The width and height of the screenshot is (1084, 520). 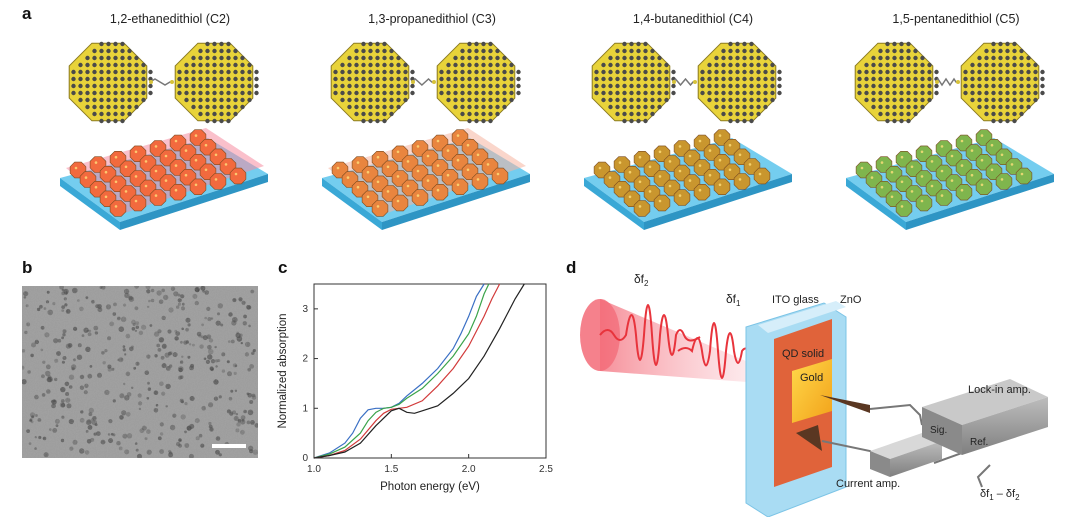 I want to click on x-tick-label: 2.0, so click(x=469, y=469).